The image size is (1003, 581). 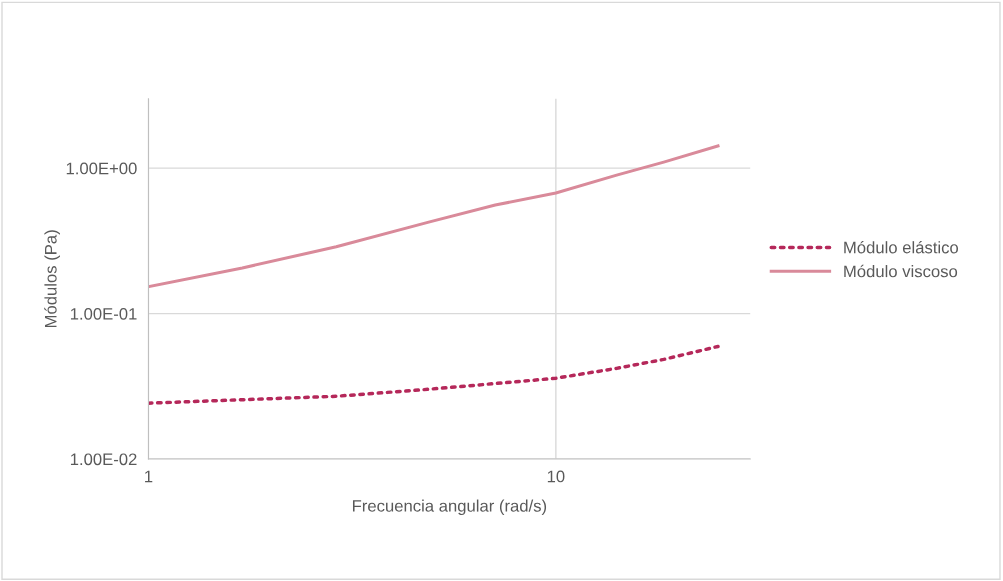 I want to click on x-tick-label: 1, so click(x=149, y=476).